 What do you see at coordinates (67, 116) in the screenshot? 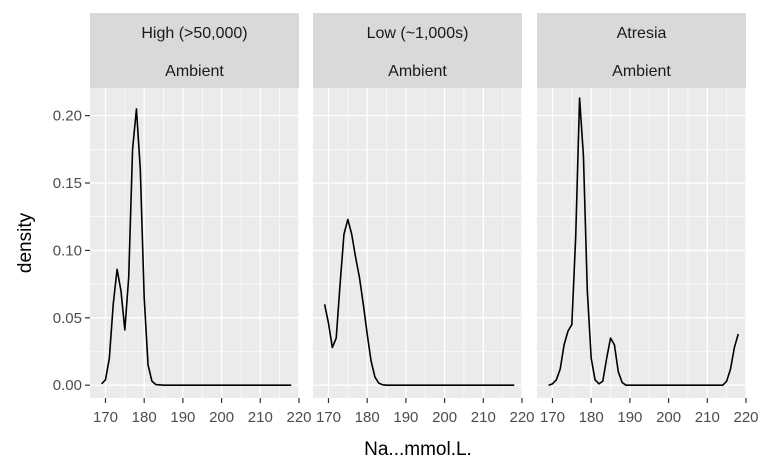
I see `y-tick-label: 0.20` at bounding box center [67, 116].